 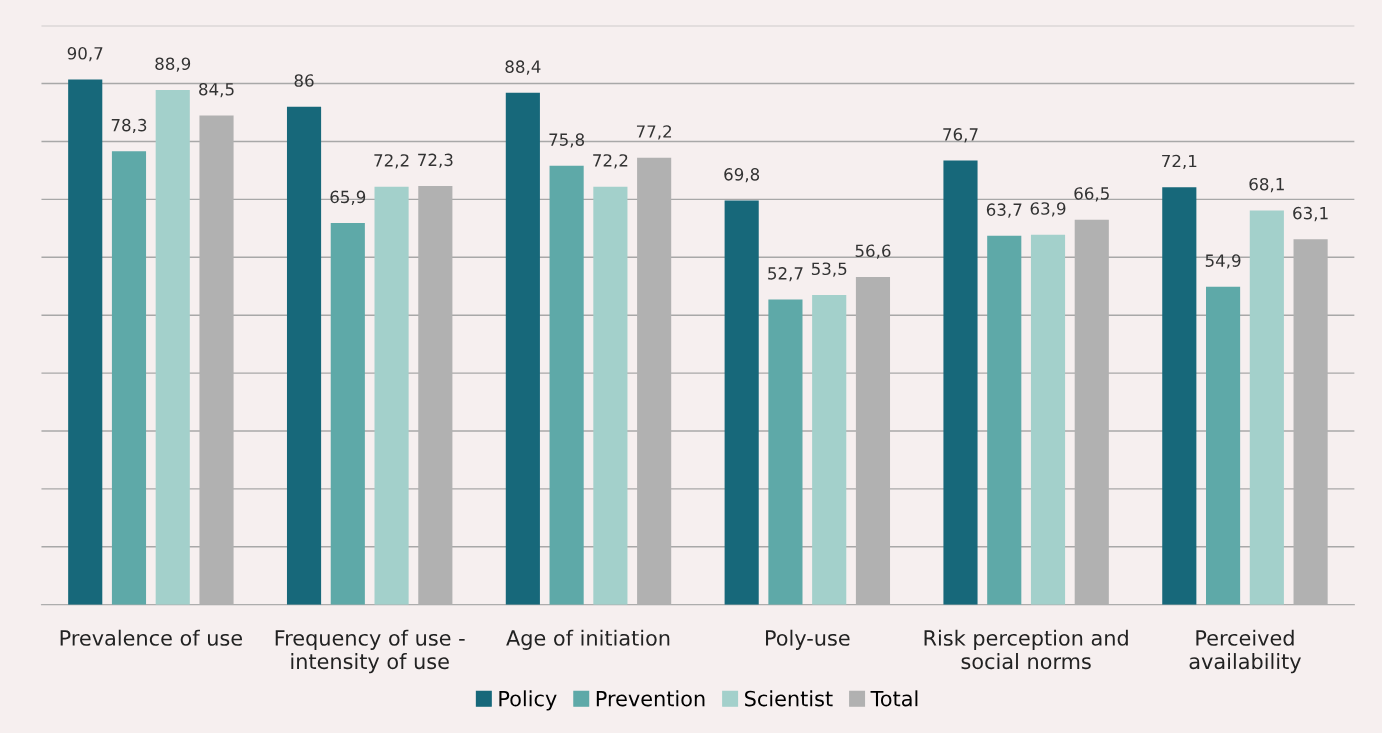 I want to click on data-label: 77,2, so click(x=654, y=132).